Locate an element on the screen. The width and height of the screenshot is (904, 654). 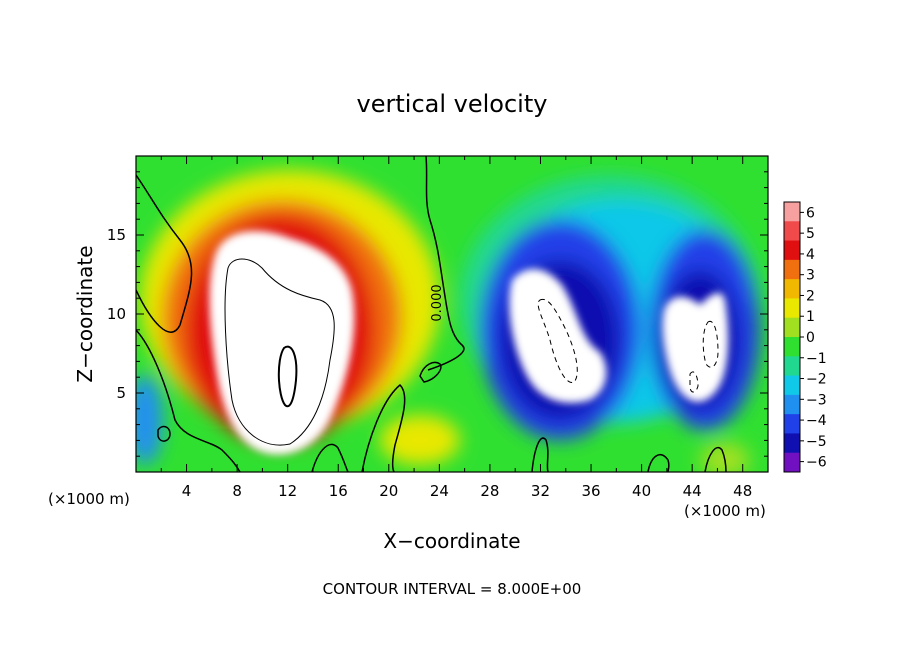
colorbar-label: 4 is located at coordinates (810, 255).